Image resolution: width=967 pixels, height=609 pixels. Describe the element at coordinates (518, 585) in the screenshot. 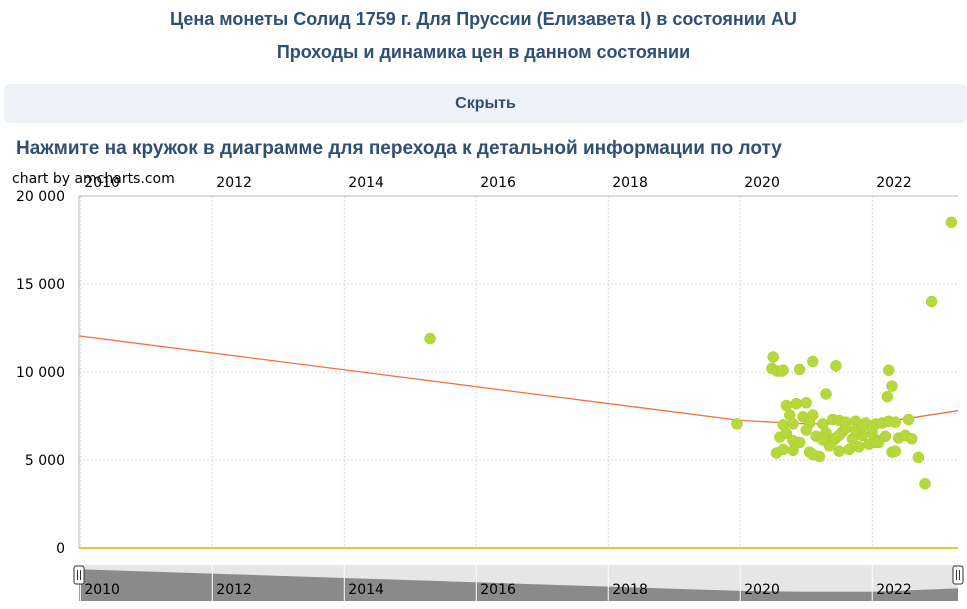

I see `scrollbar-preview` at that location.